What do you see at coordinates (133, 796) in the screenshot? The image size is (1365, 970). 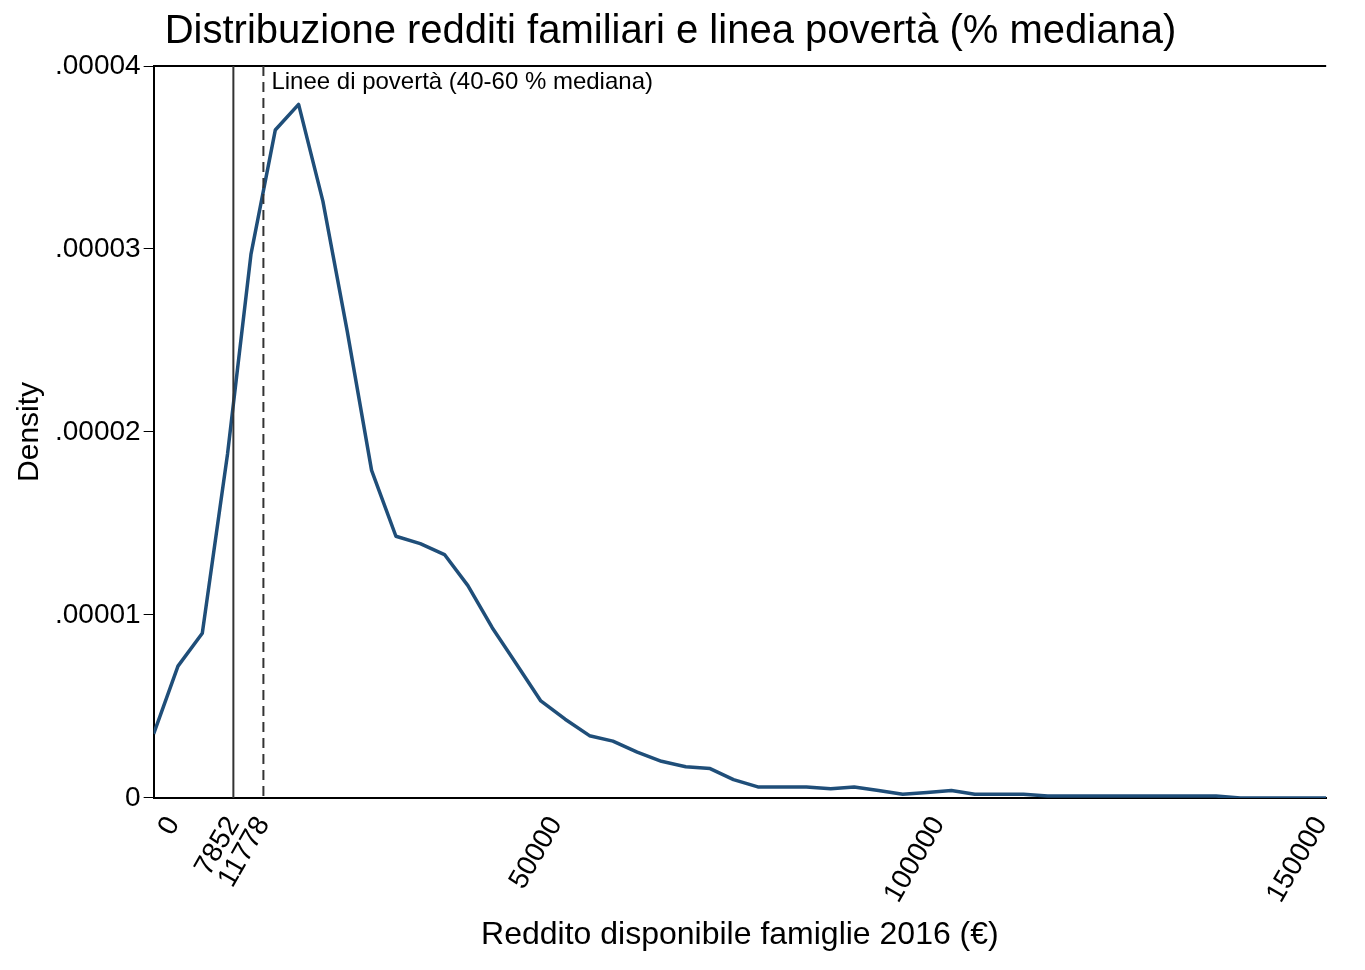 I see `y-tick-label: 0` at bounding box center [133, 796].